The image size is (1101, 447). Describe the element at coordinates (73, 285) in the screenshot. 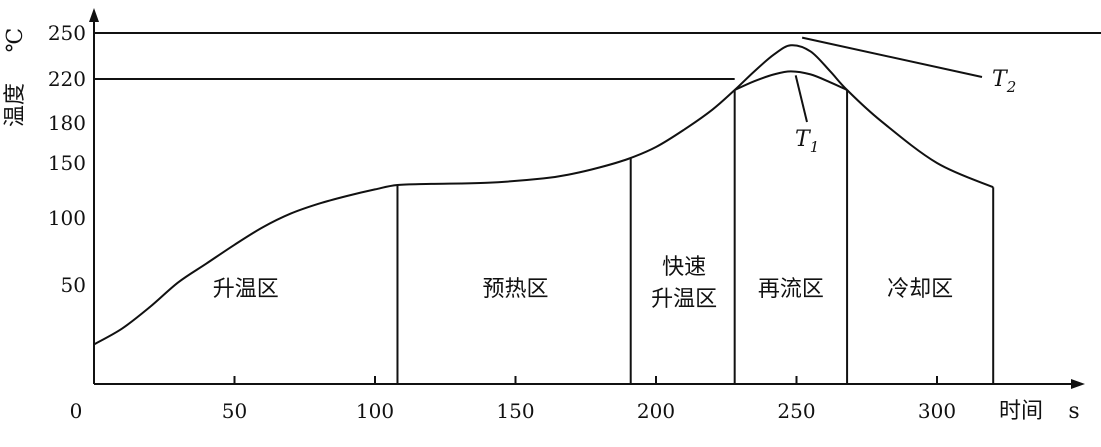

I see `y-tick-label: 50` at that location.